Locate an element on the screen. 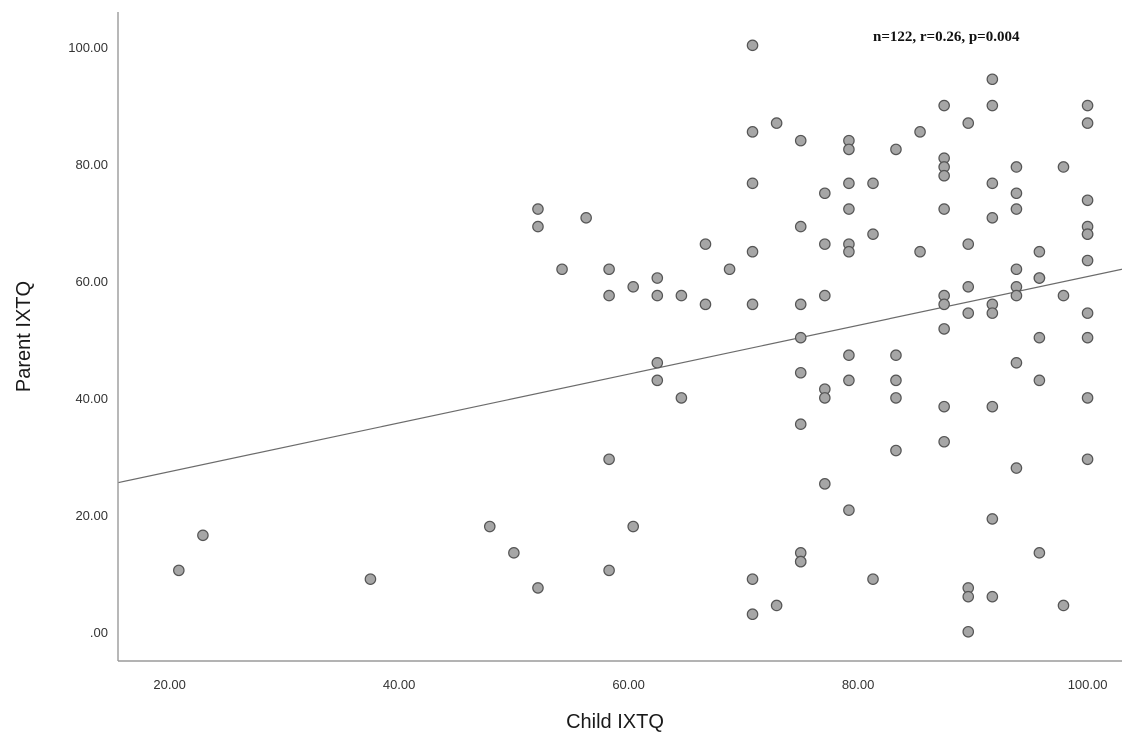 This screenshot has height=745, width=1122. y-axis-title: Parent IXTQ is located at coordinates (24, 336).